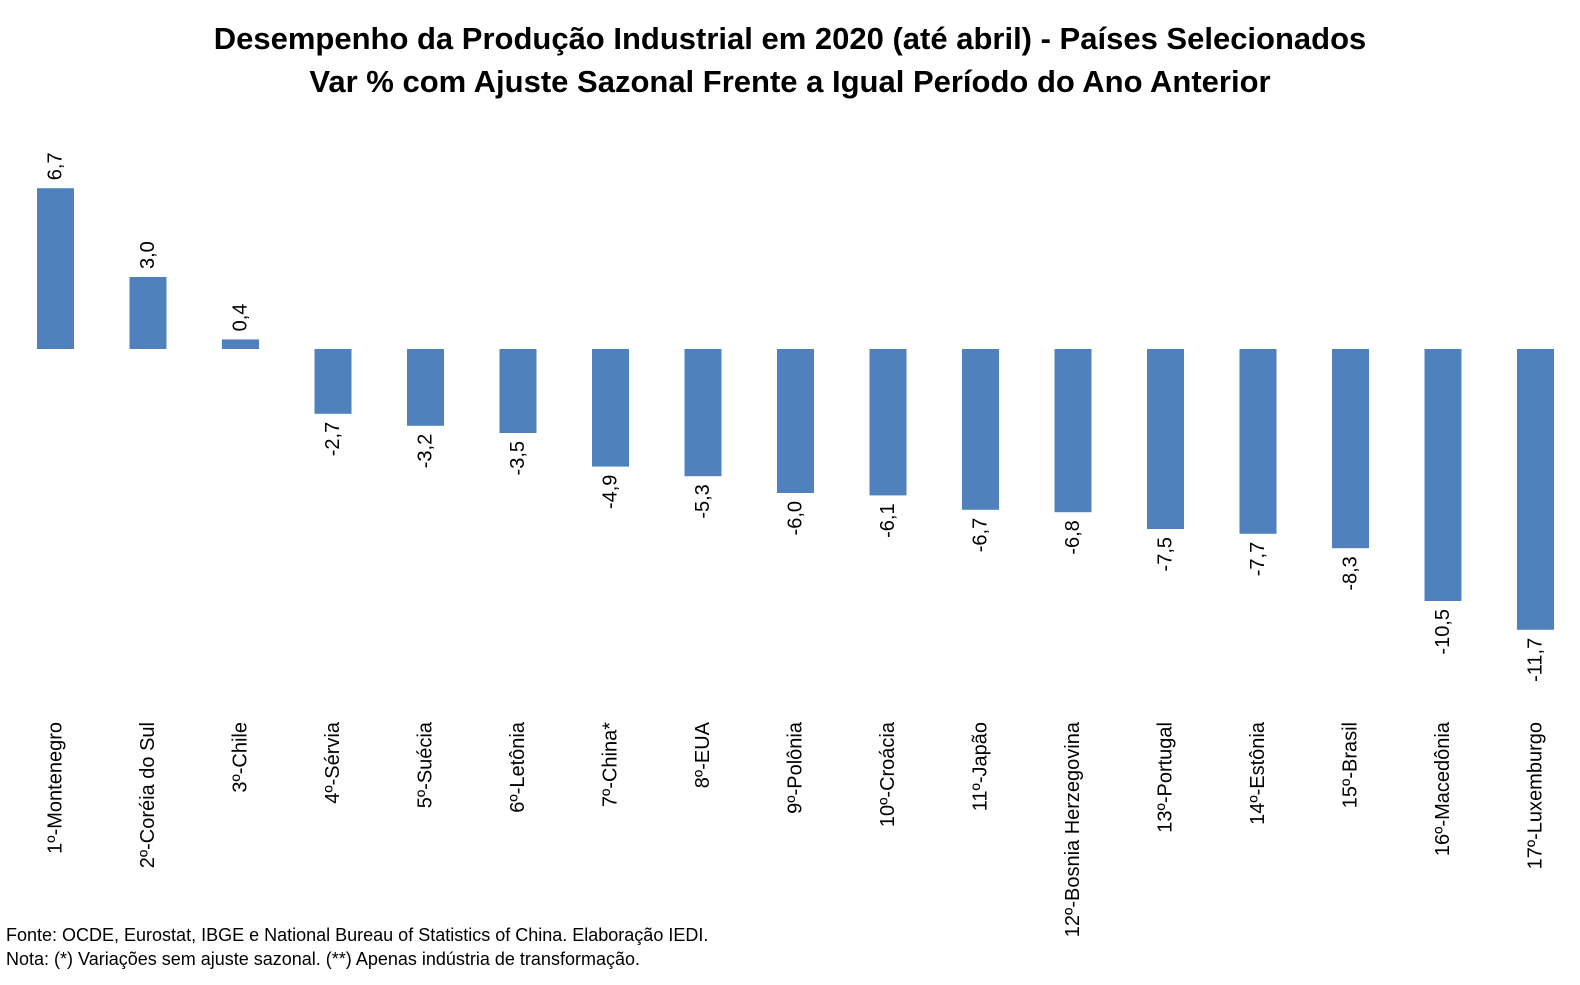 The height and width of the screenshot is (985, 1580). Describe the element at coordinates (703, 501) in the screenshot. I see `data-label-8: -5,3` at that location.